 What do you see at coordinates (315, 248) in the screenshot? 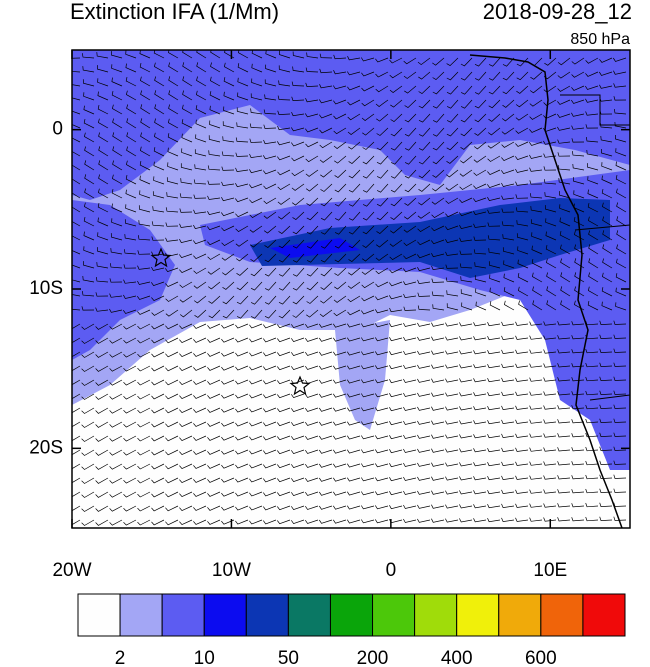
I see `field-blue` at bounding box center [315, 248].